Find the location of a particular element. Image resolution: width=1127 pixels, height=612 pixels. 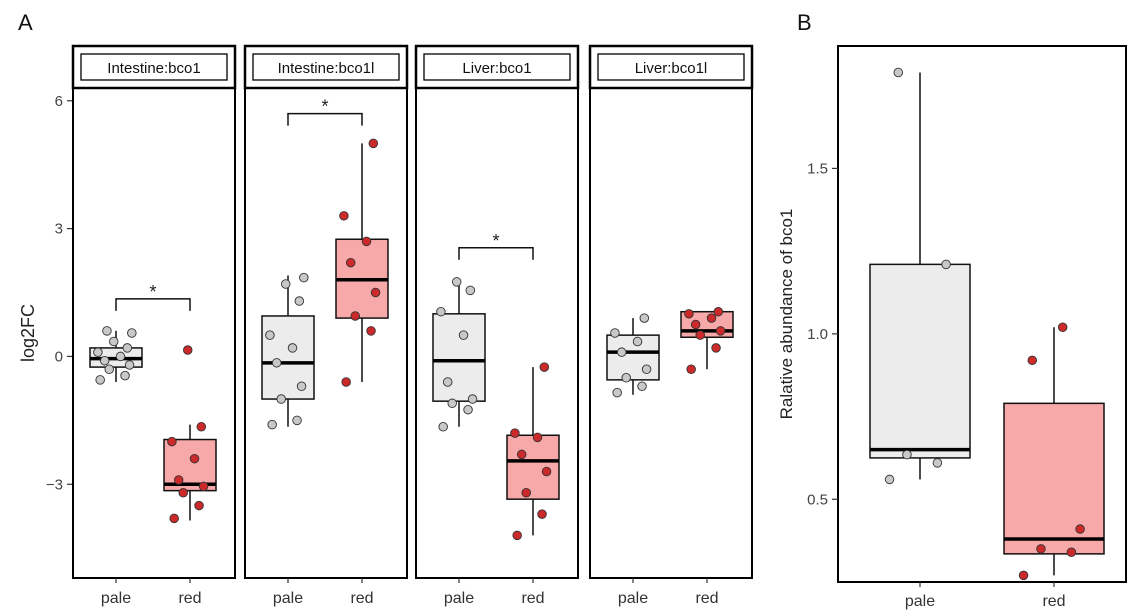

panel-label-a: A is located at coordinates (25, 22).